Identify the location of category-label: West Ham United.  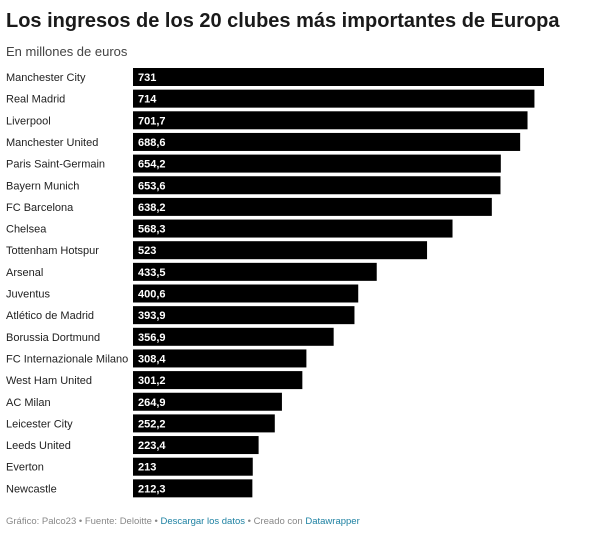
(49, 381).